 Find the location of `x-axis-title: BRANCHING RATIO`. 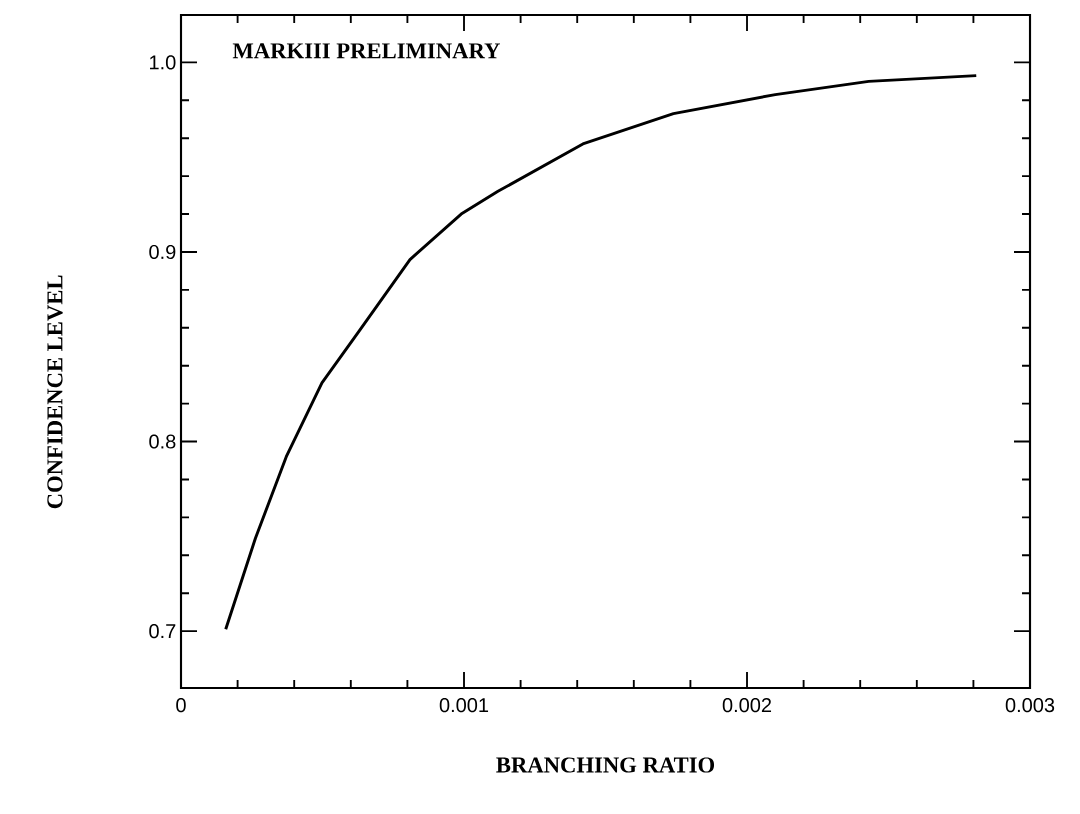

x-axis-title: BRANCHING RATIO is located at coordinates (605, 765).